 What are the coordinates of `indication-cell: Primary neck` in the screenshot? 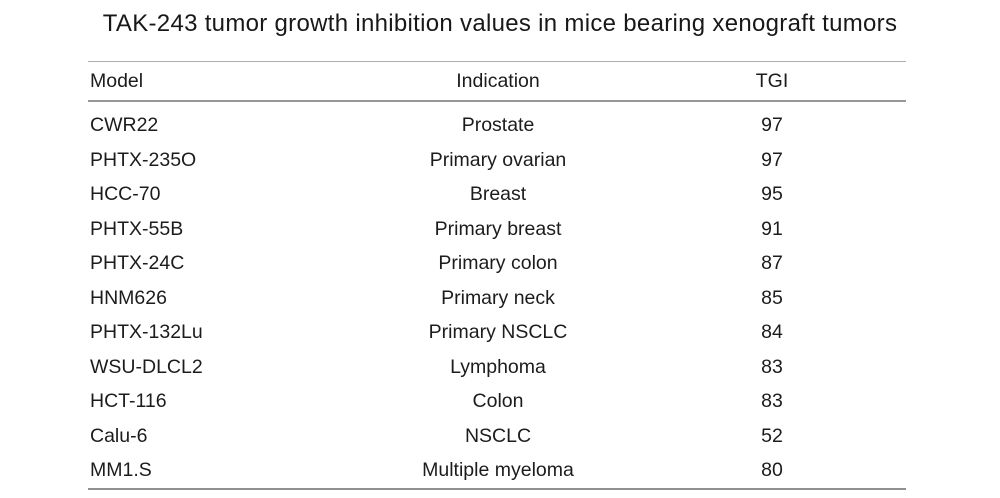 It's located at (498, 297).